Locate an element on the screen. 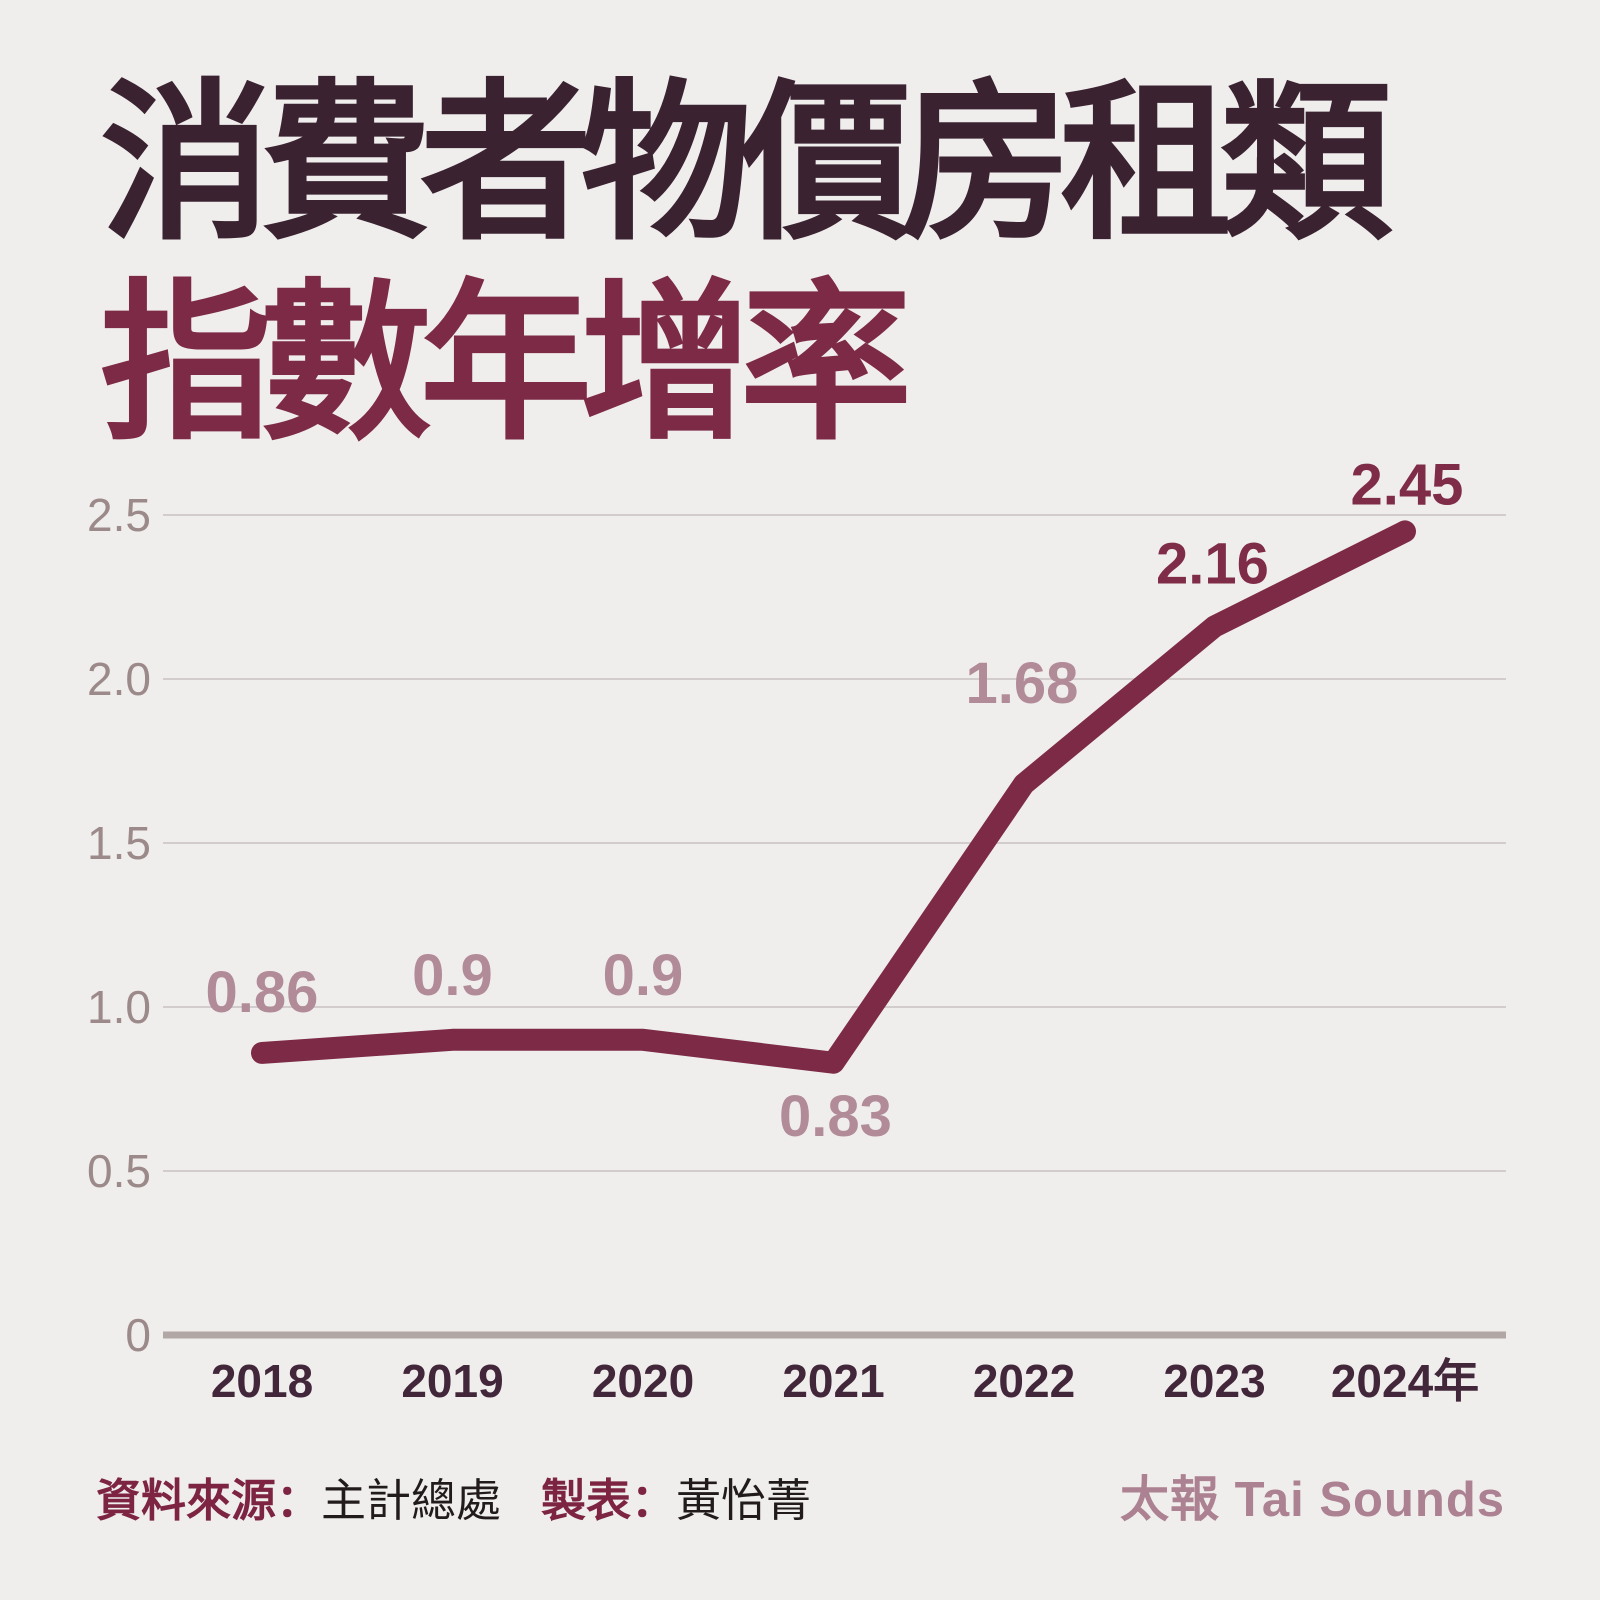  x-tick-label: 2019 is located at coordinates (452, 1381).